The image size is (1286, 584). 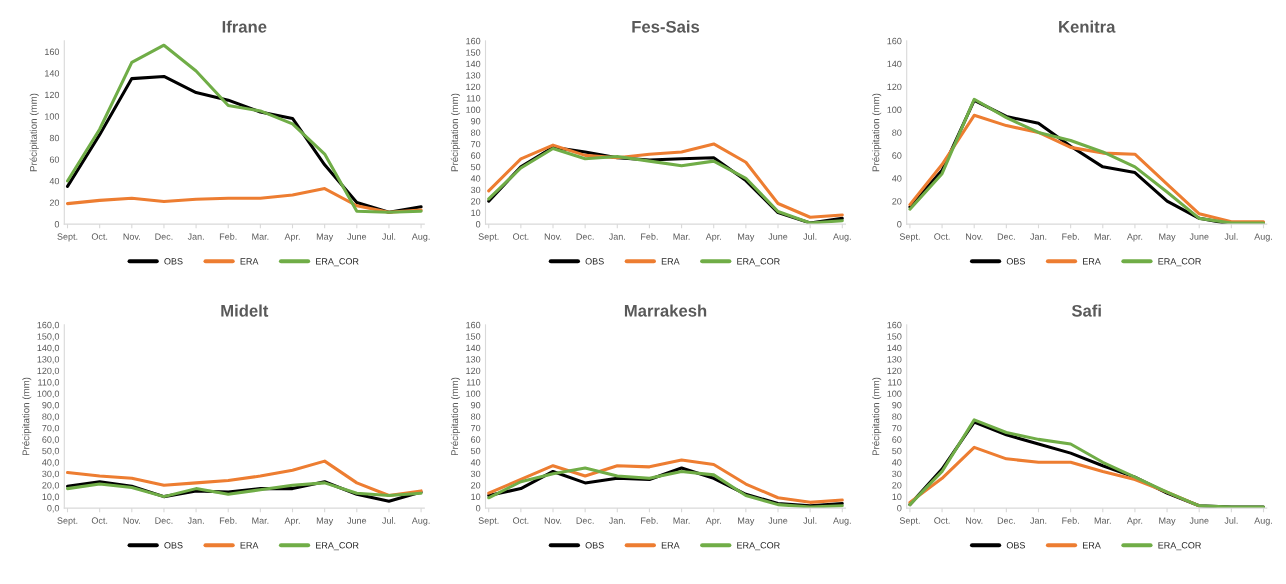 What do you see at coordinates (897, 451) in the screenshot?
I see `y-tick-label: 50` at bounding box center [897, 451].